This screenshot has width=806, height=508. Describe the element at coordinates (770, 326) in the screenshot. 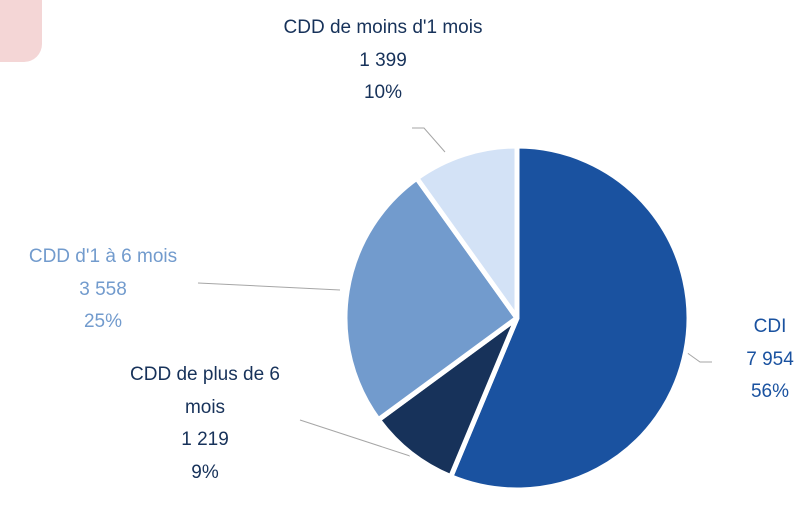

I see `category-label: CDI` at that location.